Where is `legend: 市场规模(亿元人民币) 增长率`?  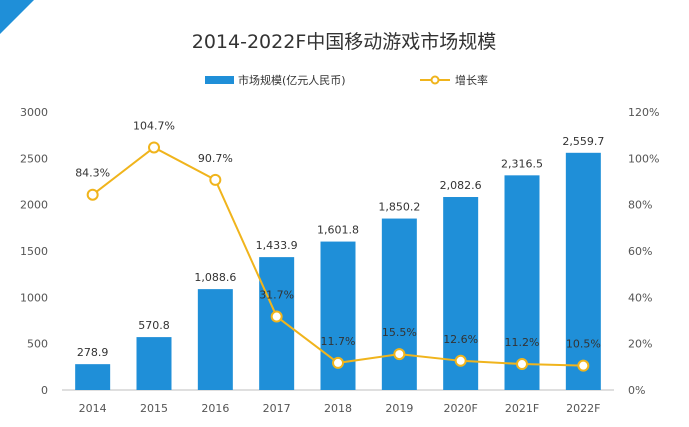 legend: 市场规模(亿元人民币) 增长率 is located at coordinates (346, 80).